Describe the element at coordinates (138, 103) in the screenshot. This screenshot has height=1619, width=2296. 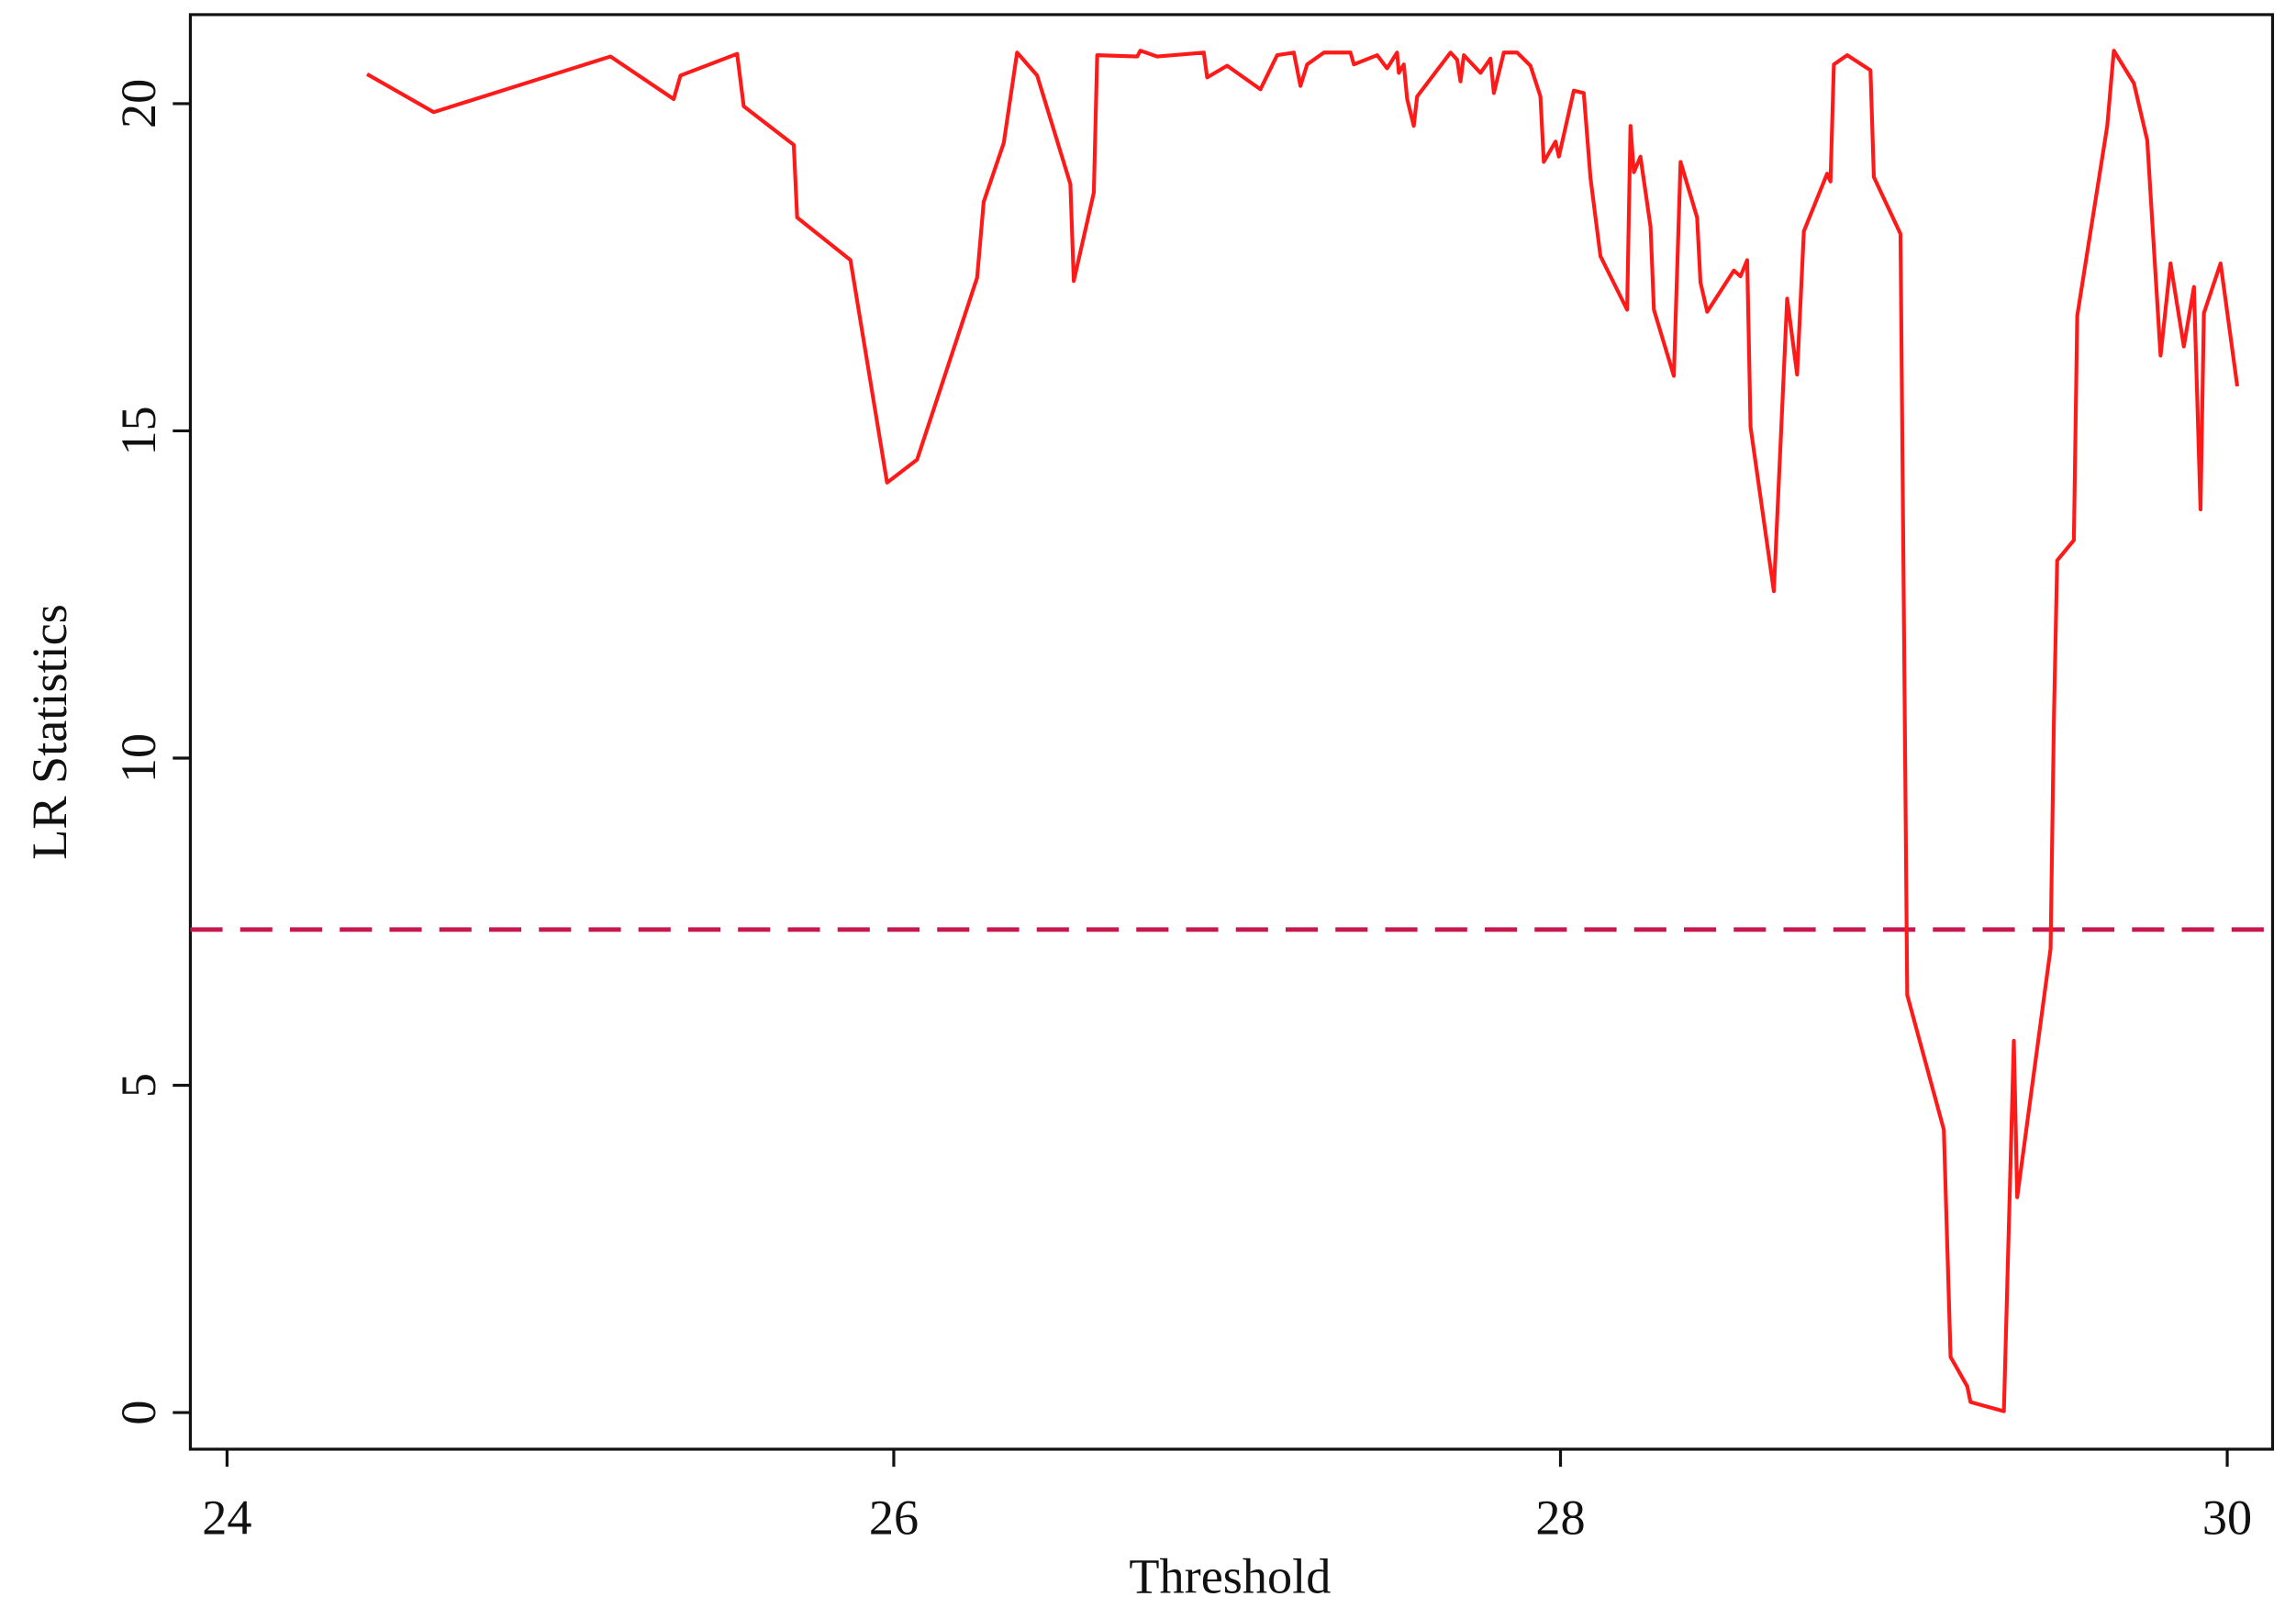
I see `y-tick-label: 20` at that location.